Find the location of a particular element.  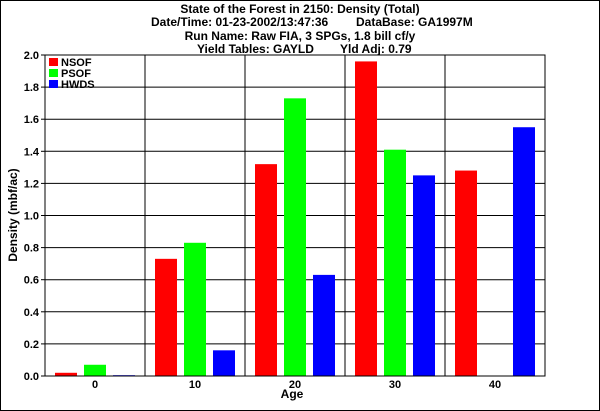

x-tick-label: 0 is located at coordinates (95, 385).